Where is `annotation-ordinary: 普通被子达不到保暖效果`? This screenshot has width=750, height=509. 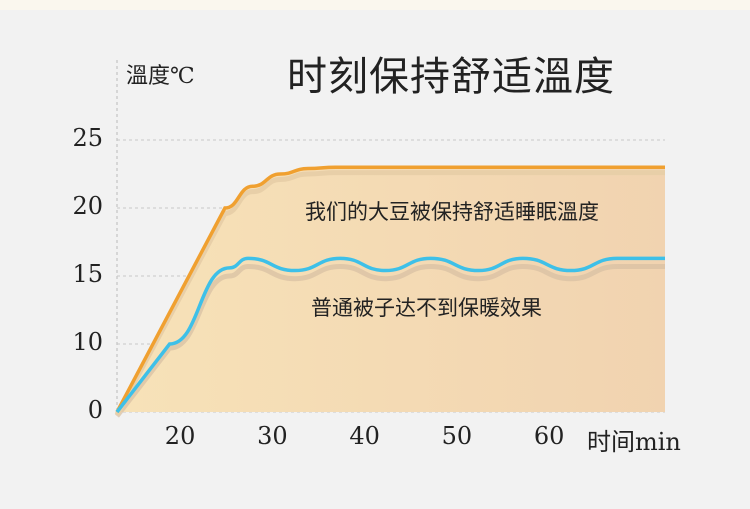 annotation-ordinary: 普通被子达不到保暖效果 is located at coordinates (426, 308).